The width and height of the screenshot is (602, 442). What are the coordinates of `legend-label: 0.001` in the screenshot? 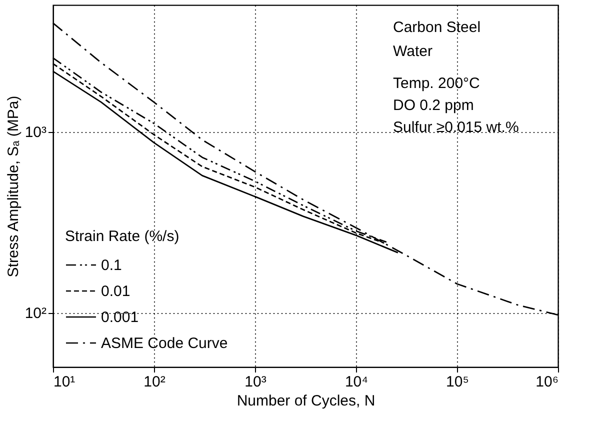 It's located at (120, 317).